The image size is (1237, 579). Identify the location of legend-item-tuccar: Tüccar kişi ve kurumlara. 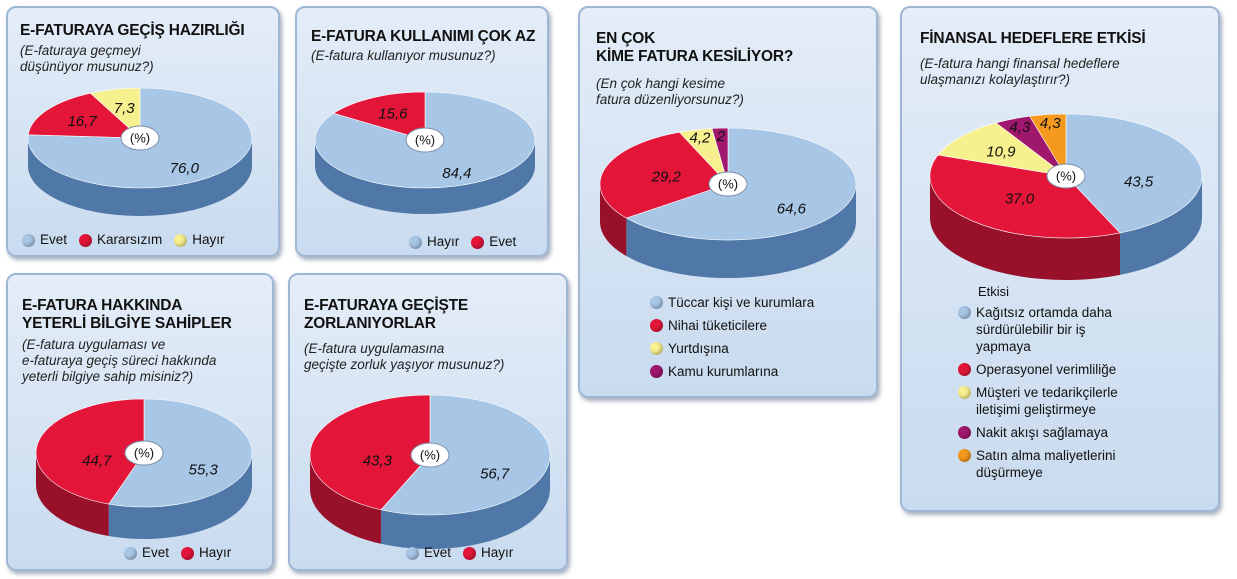
(732, 302).